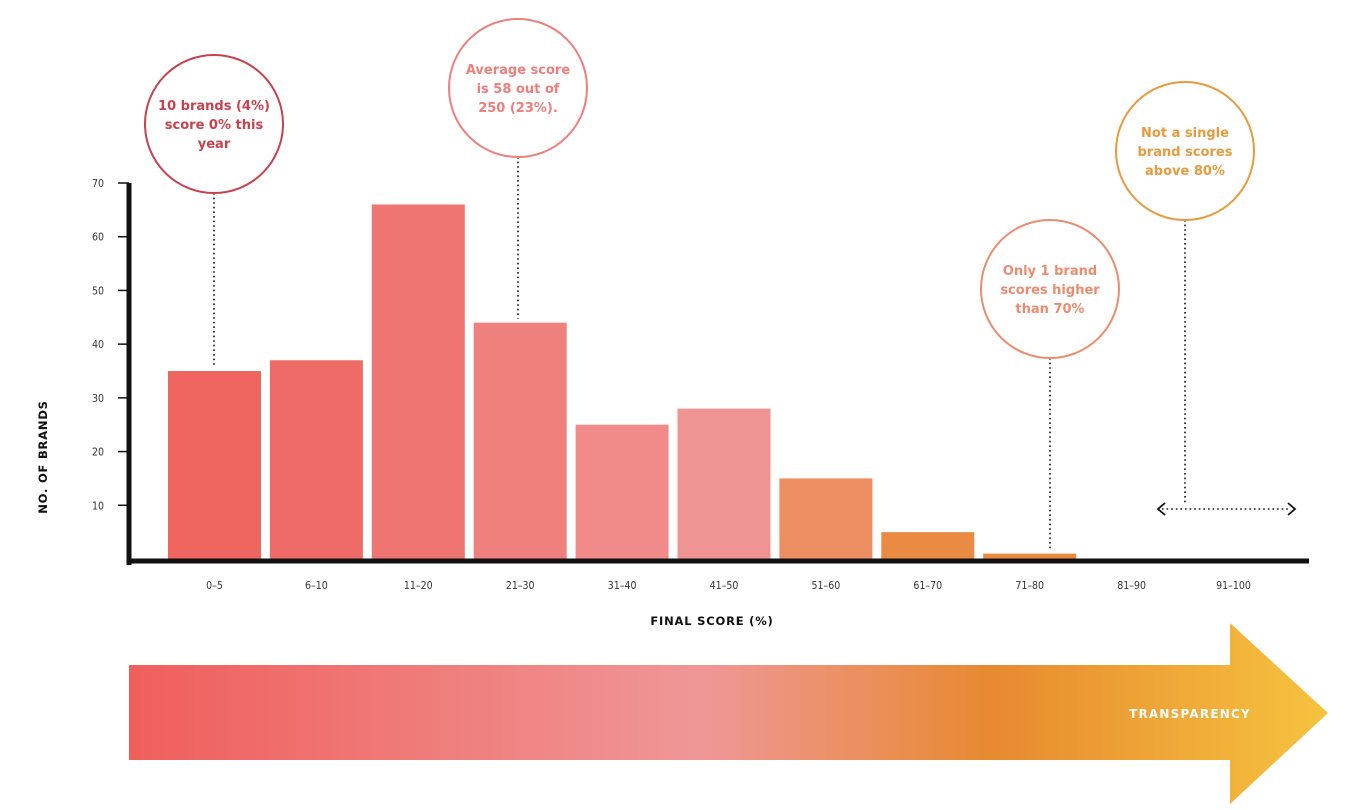  I want to click on transparency-label: TRANSPARENCY, so click(1190, 714).